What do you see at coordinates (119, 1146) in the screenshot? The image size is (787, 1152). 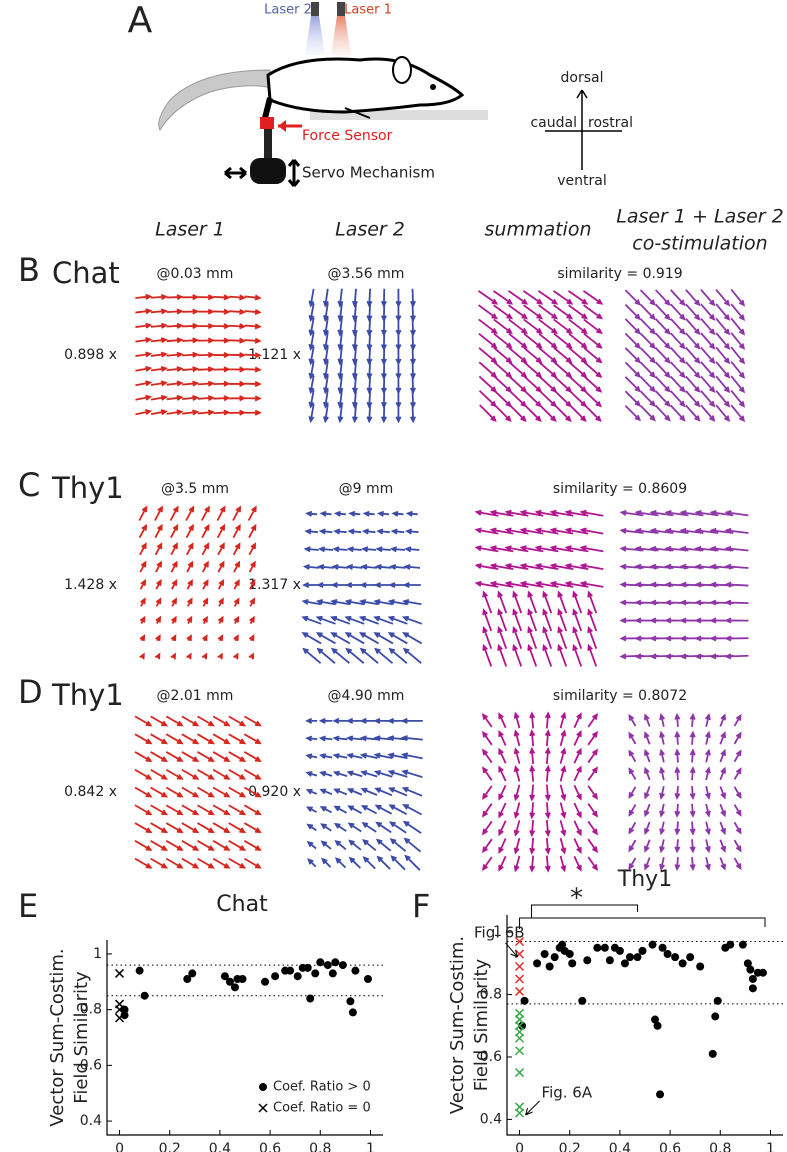 I see `x-tick-label: 0` at bounding box center [119, 1146].